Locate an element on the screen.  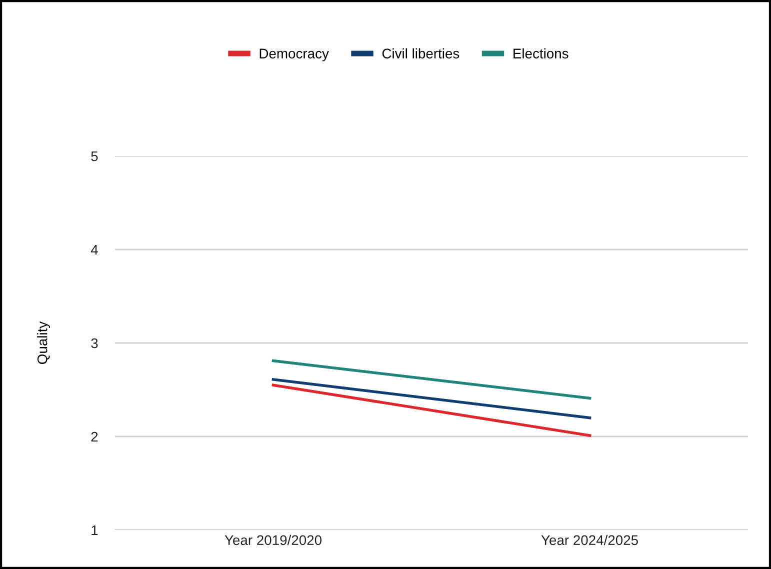
y-tick-label: 5 is located at coordinates (94, 156).